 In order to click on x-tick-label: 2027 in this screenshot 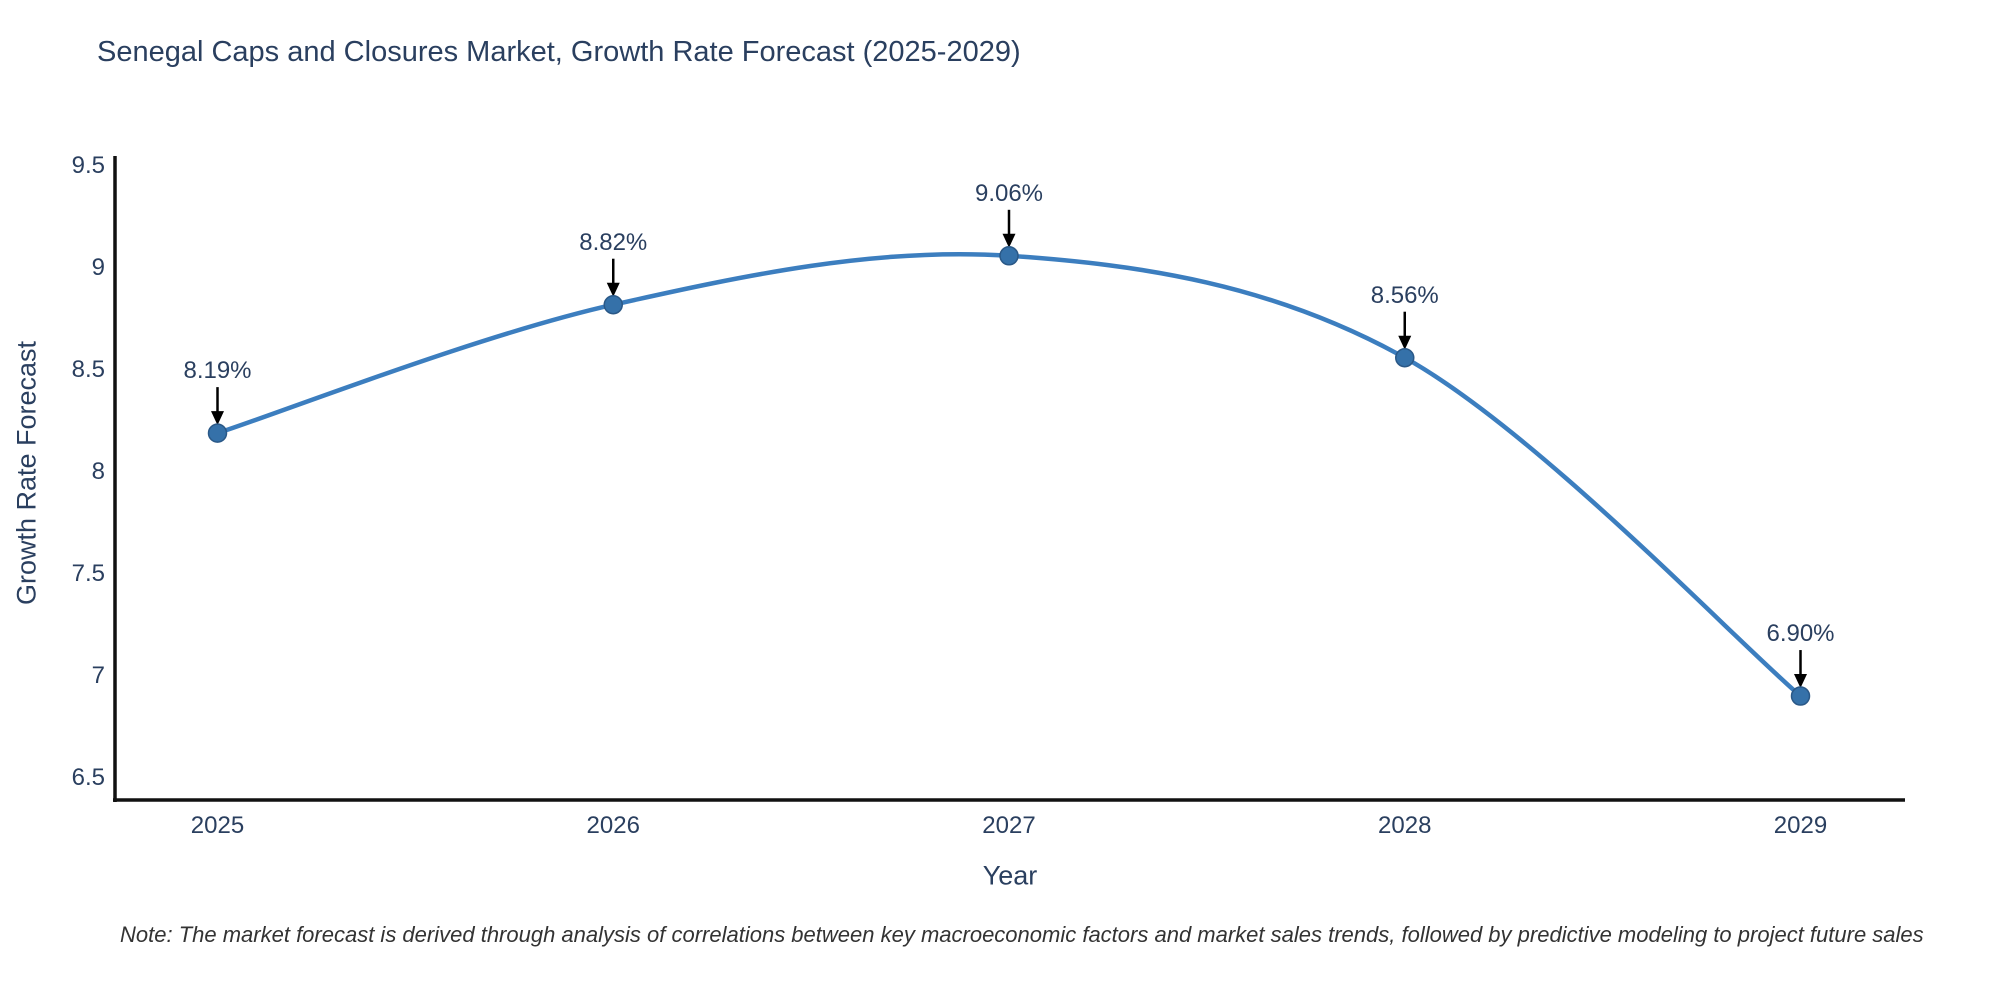, I will do `click(1009, 825)`.